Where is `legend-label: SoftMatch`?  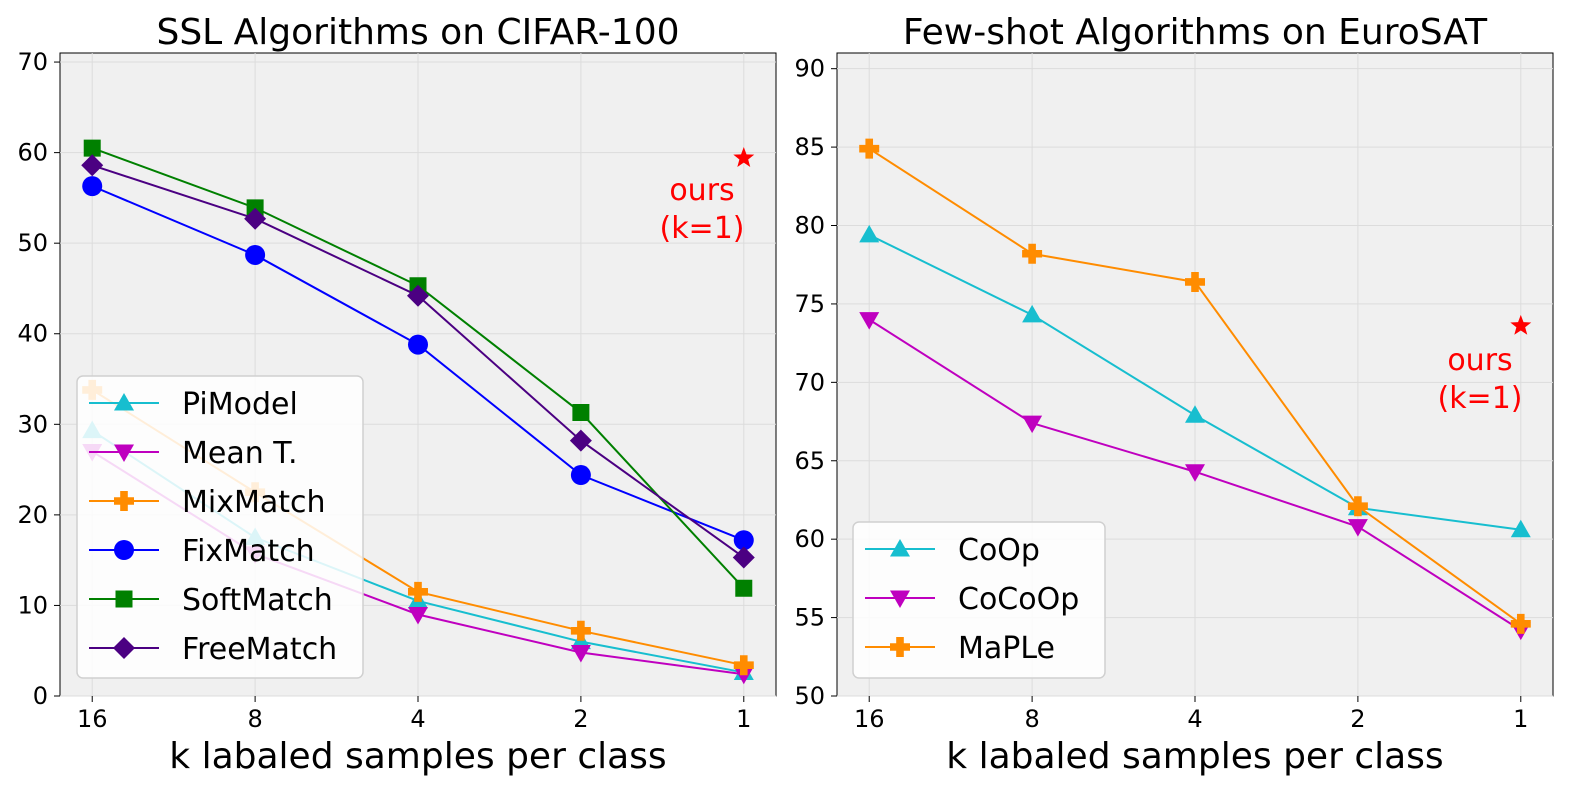 legend-label: SoftMatch is located at coordinates (257, 600).